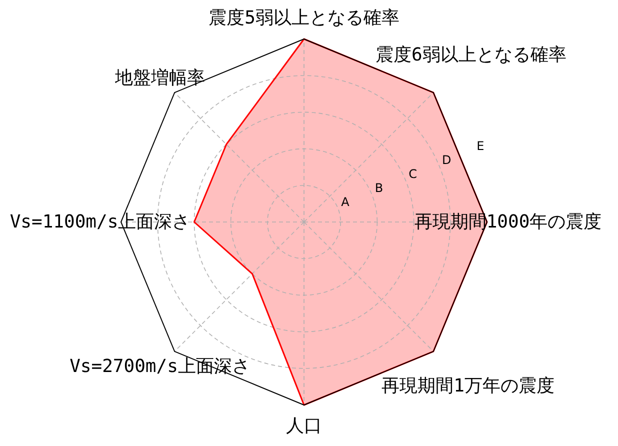 The height and width of the screenshot is (446, 618). What do you see at coordinates (480, 145) in the screenshot?
I see `y-tick-label: E` at bounding box center [480, 145].